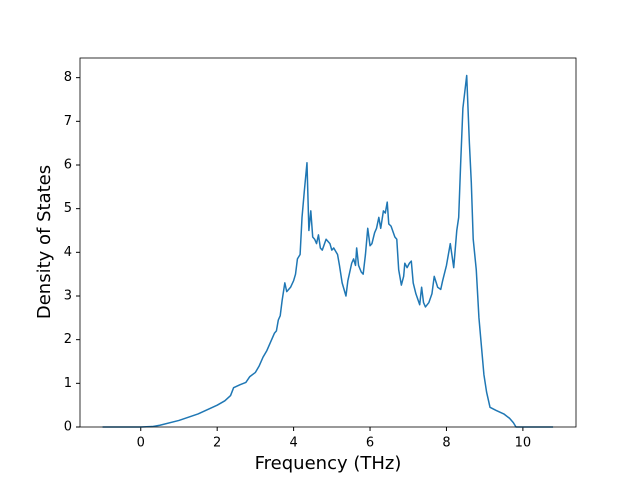 This screenshot has width=640, height=480. Describe the element at coordinates (68, 339) in the screenshot. I see `y-tick-label: 2` at that location.